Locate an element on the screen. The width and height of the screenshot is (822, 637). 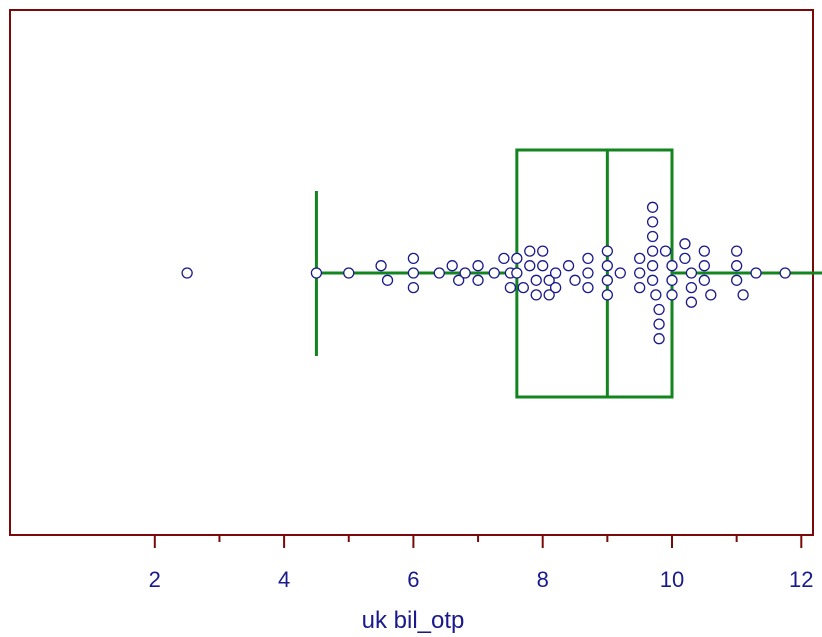
x-axis: 2468101214 is located at coordinates (412, 563).